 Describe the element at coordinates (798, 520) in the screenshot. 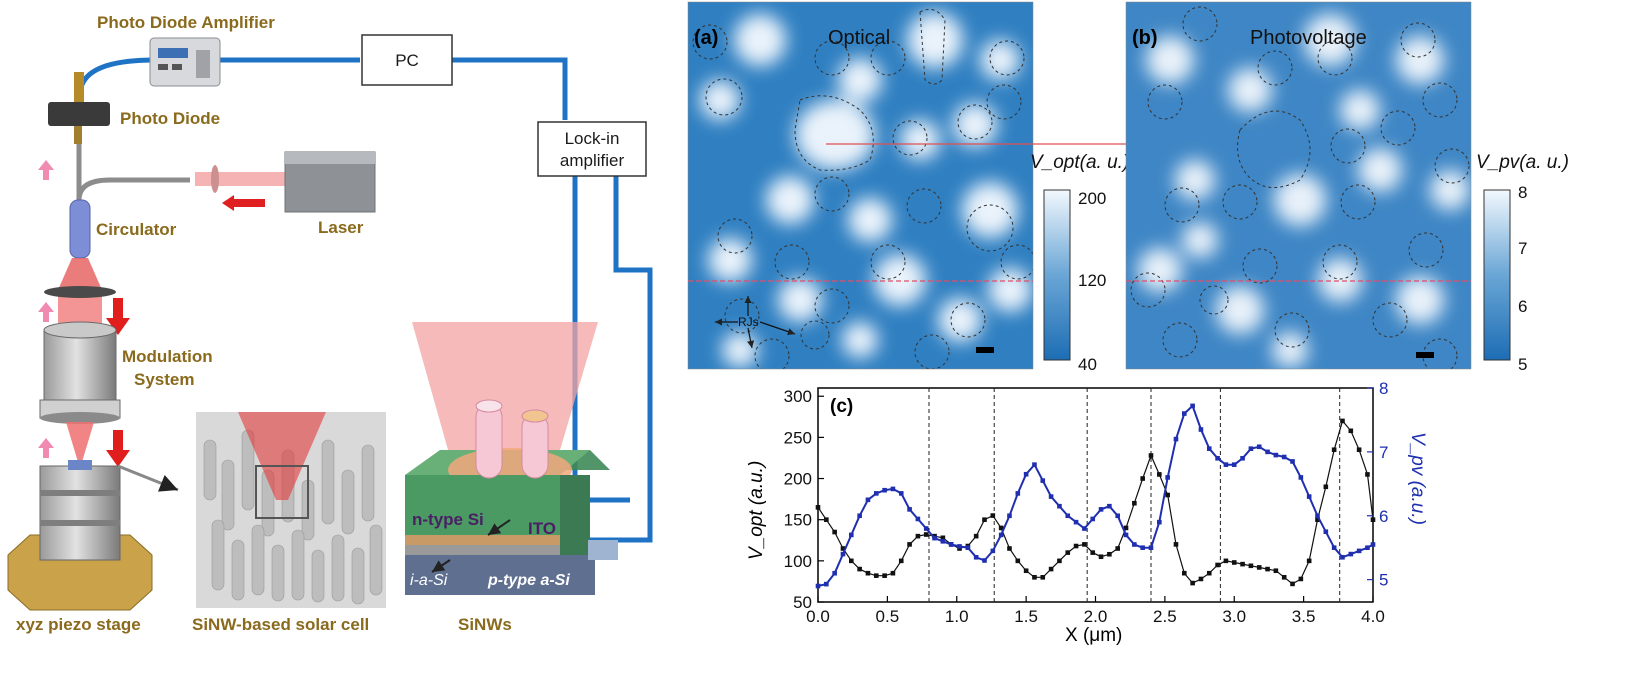

I see `y-left-tick-label: 150` at that location.